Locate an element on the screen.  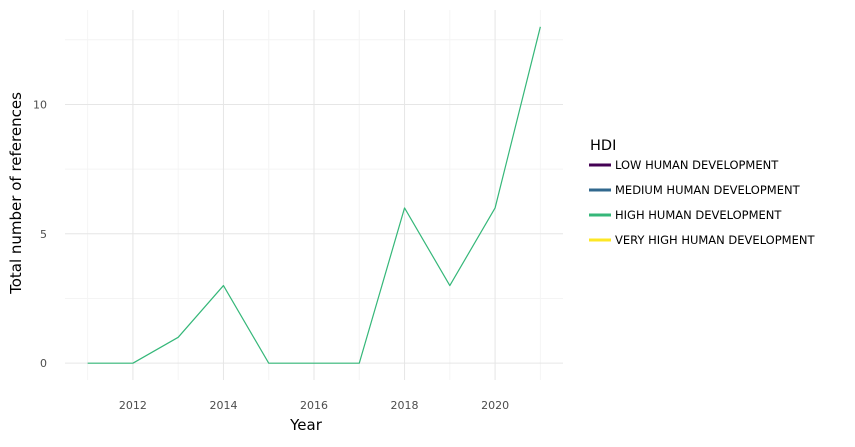
x-tick-label: 2016 is located at coordinates (314, 405).